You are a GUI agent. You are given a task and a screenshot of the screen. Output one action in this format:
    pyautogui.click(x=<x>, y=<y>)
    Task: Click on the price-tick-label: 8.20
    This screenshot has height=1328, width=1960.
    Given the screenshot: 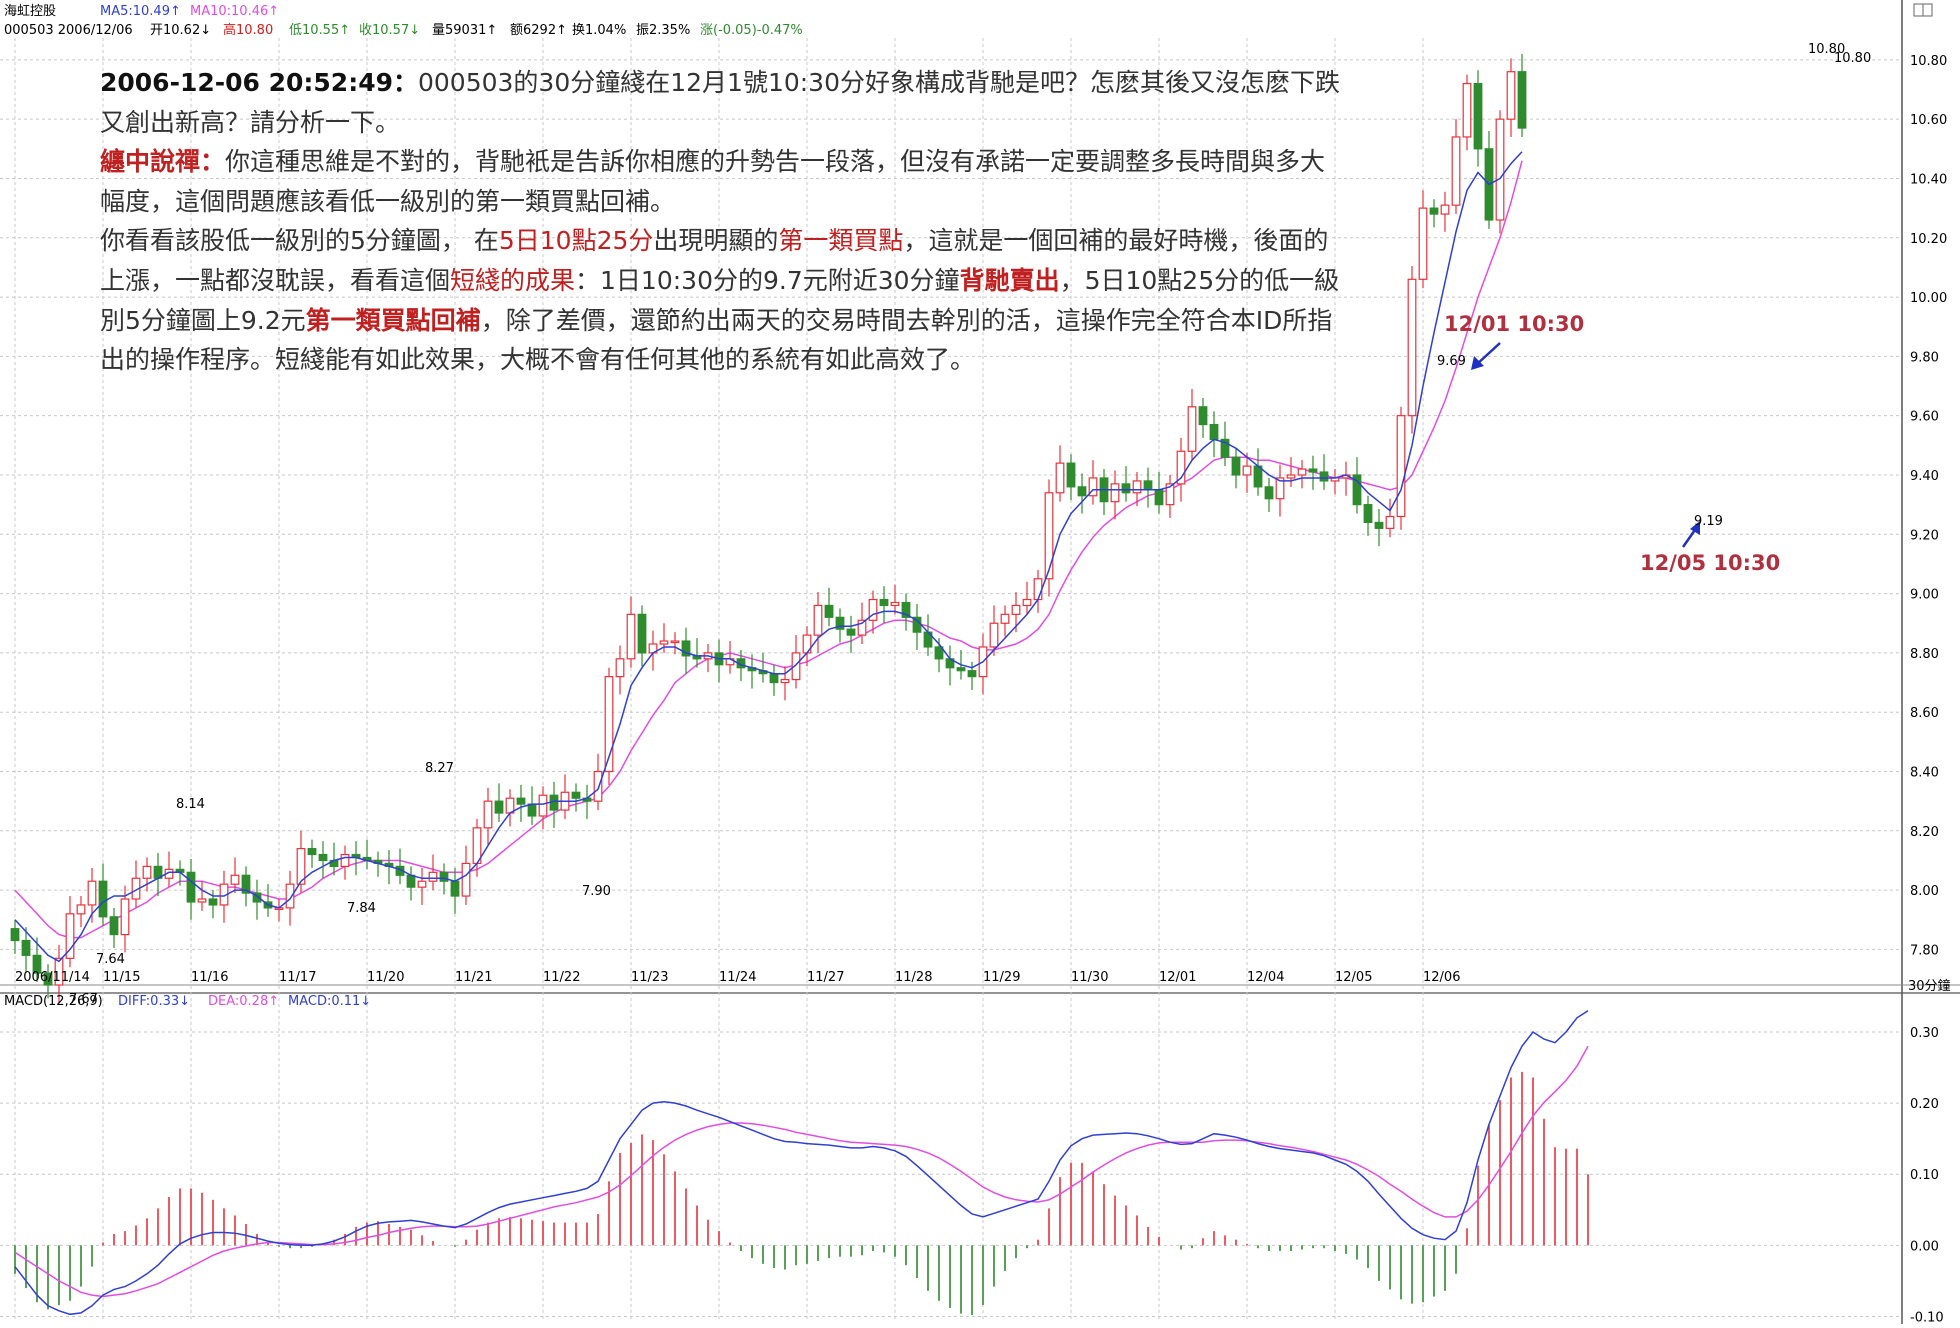 What is the action you would take?
    pyautogui.click(x=1924, y=832)
    